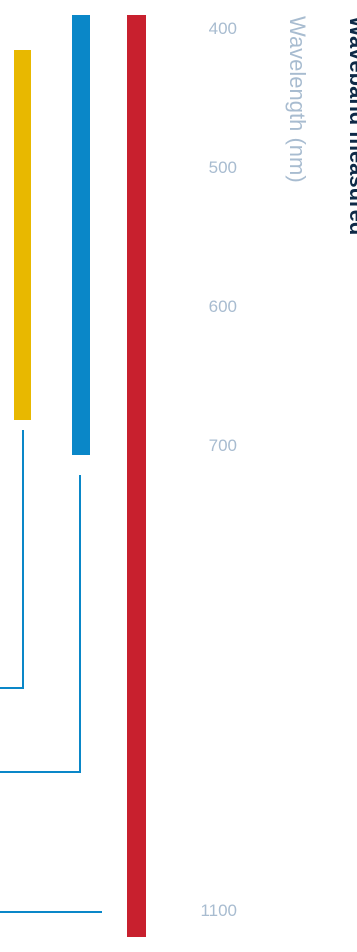 The image size is (357, 952). Describe the element at coordinates (223, 306) in the screenshot. I see `tick-label-600: 600` at that location.